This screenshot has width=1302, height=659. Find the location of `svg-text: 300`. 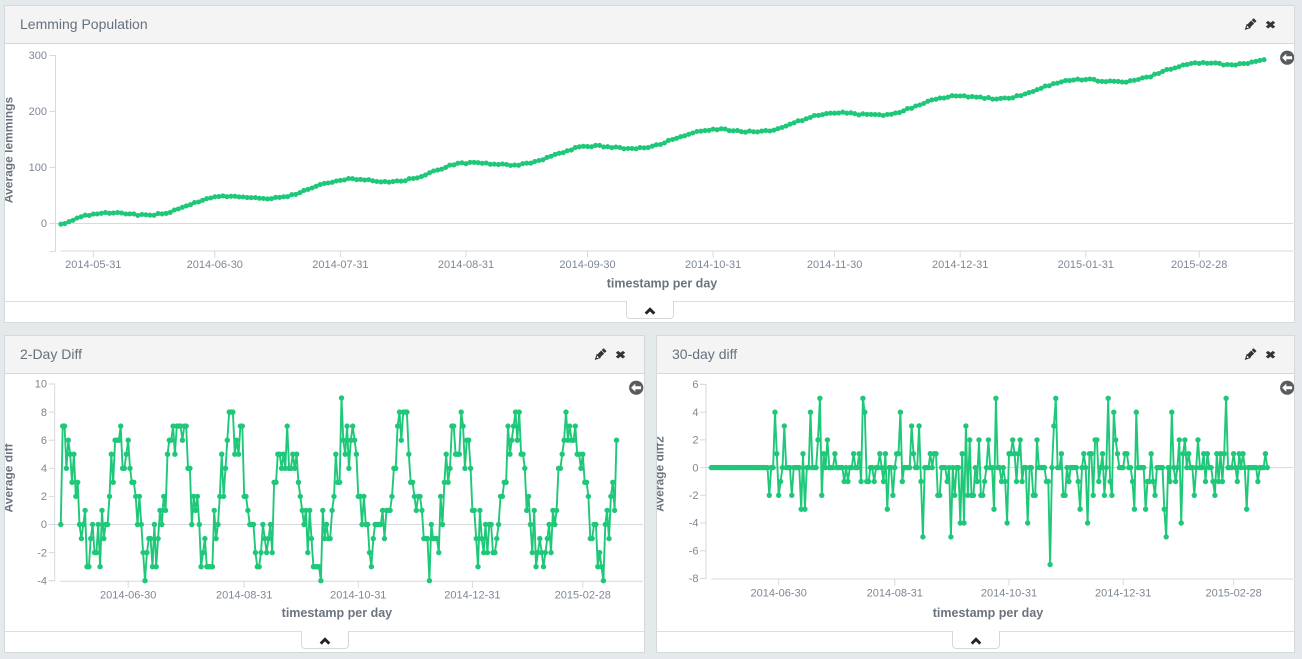

svg-text: 300 is located at coordinates (38, 56).